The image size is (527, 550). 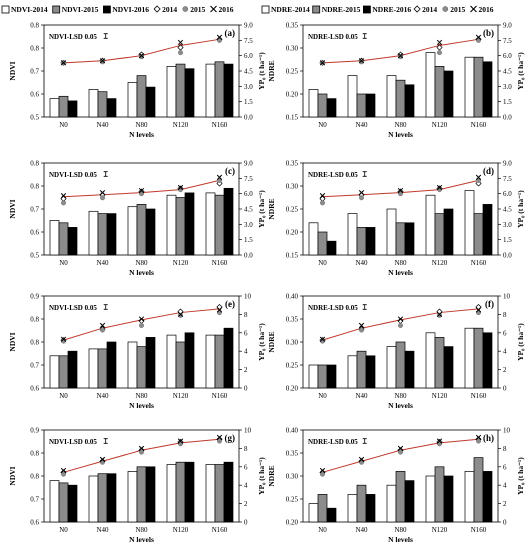 What do you see at coordinates (248, 102) in the screenshot?
I see `y2-tick-label: 1.5` at bounding box center [248, 102].